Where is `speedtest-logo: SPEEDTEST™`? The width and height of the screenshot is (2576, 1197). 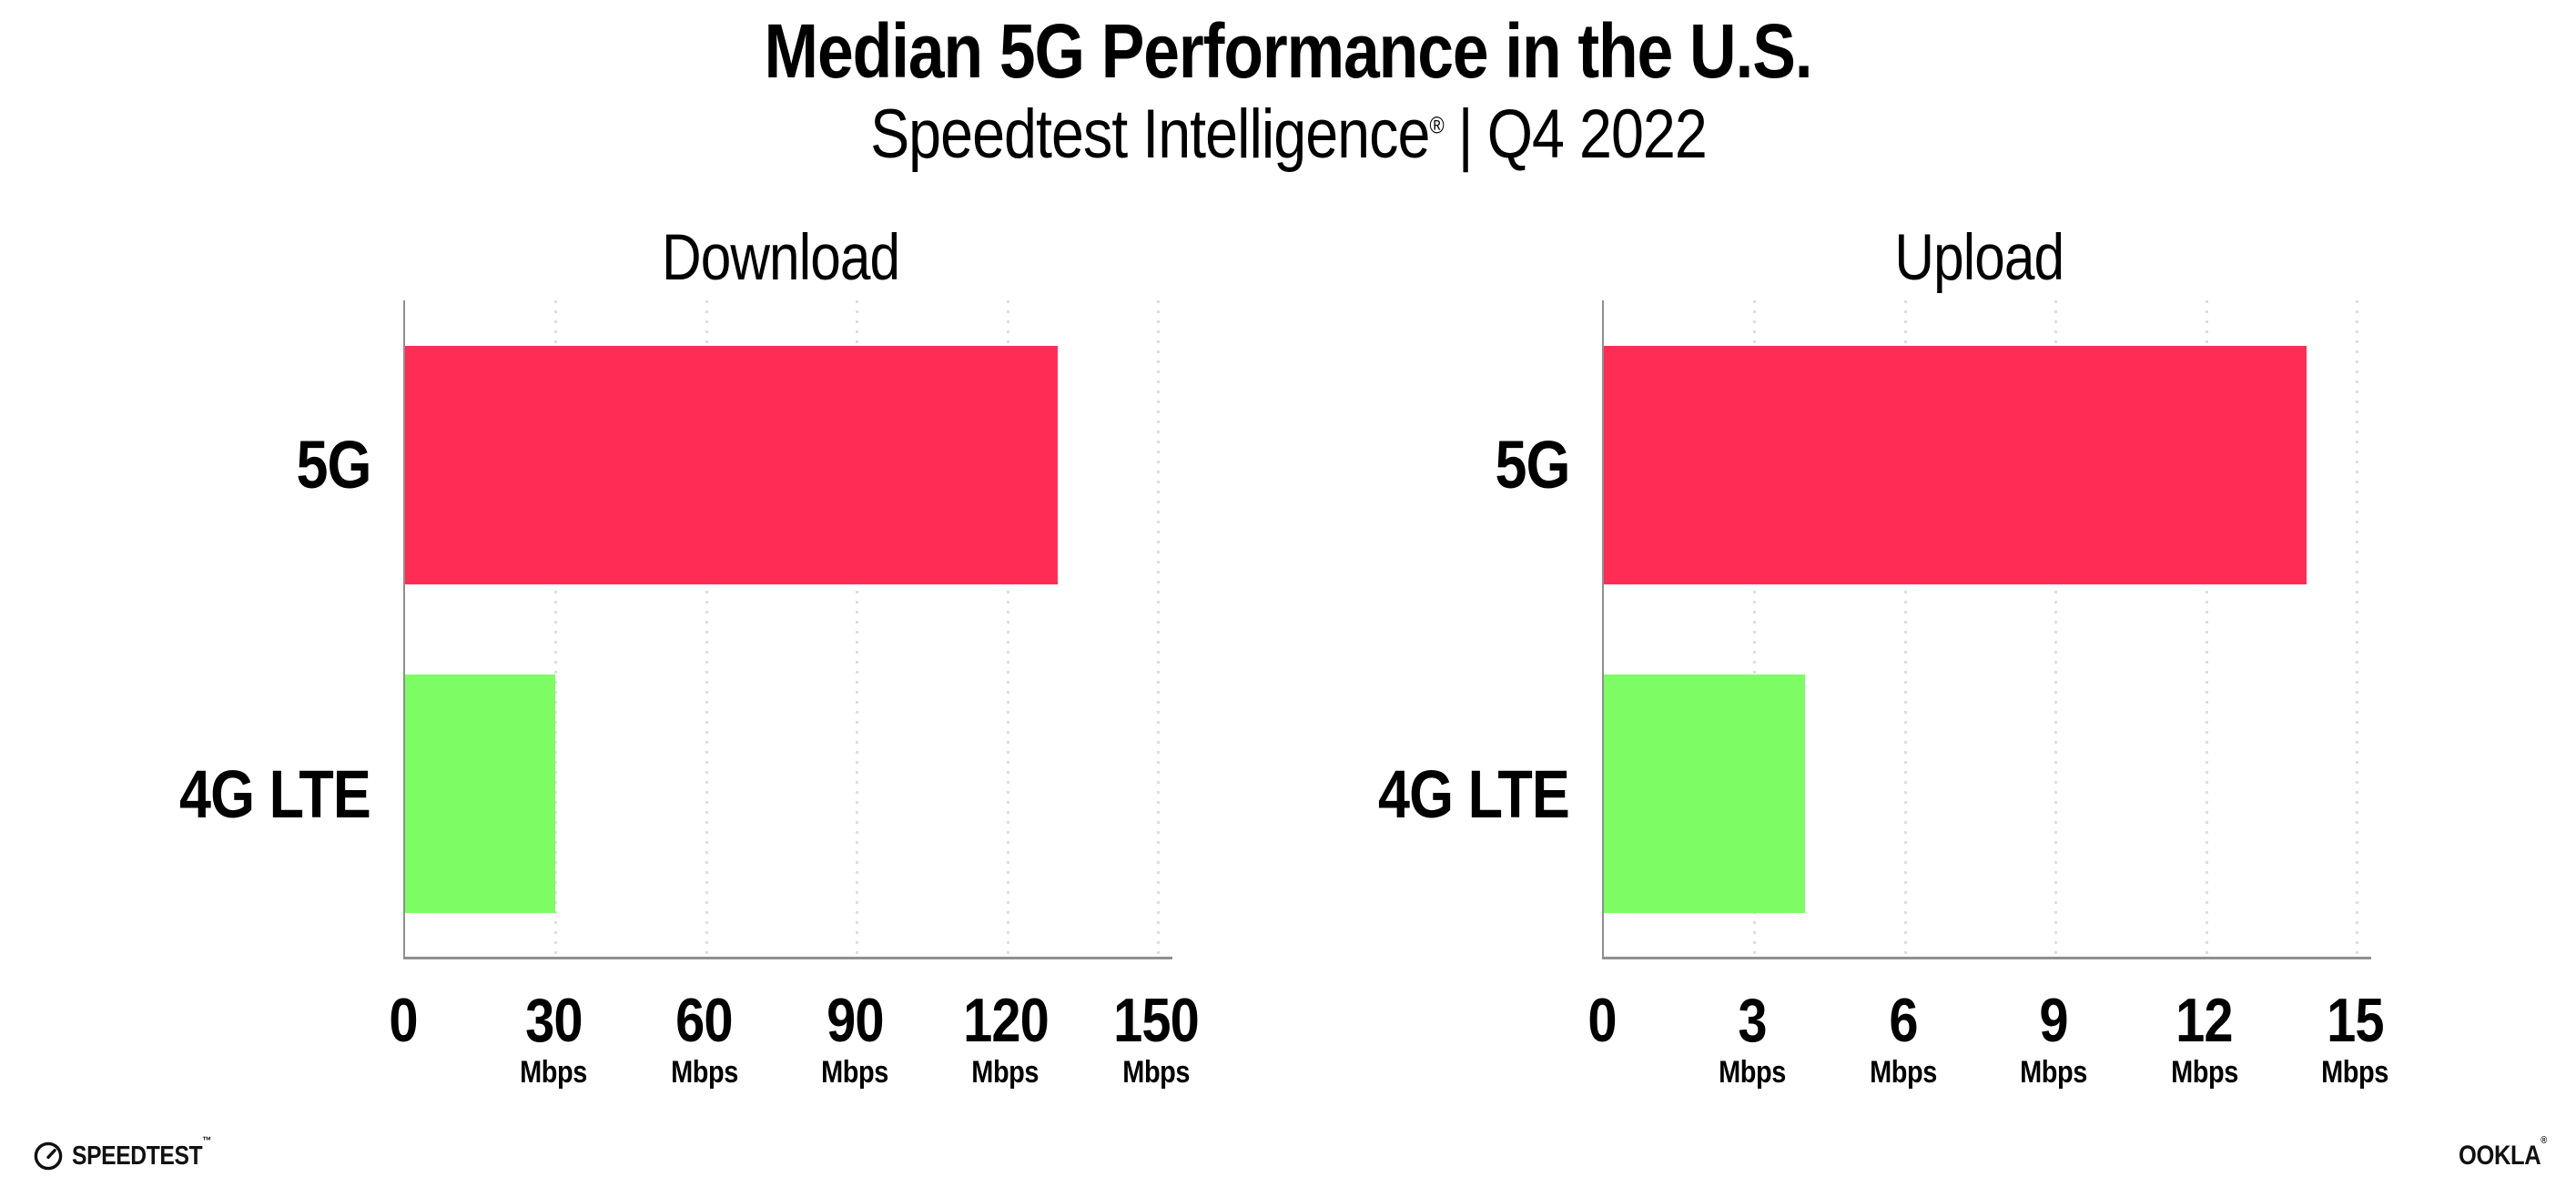 speedtest-logo: SPEEDTEST™ is located at coordinates (134, 1153).